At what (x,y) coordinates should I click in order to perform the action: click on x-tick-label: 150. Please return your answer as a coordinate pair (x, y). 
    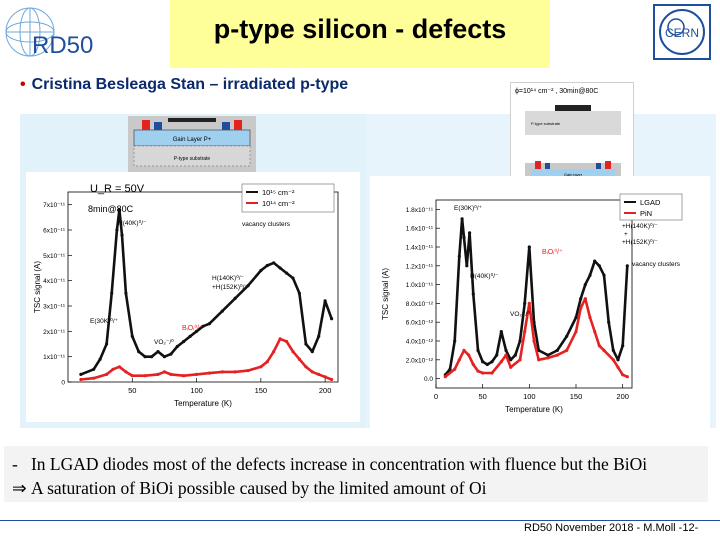
    Looking at the image, I should click on (576, 396).